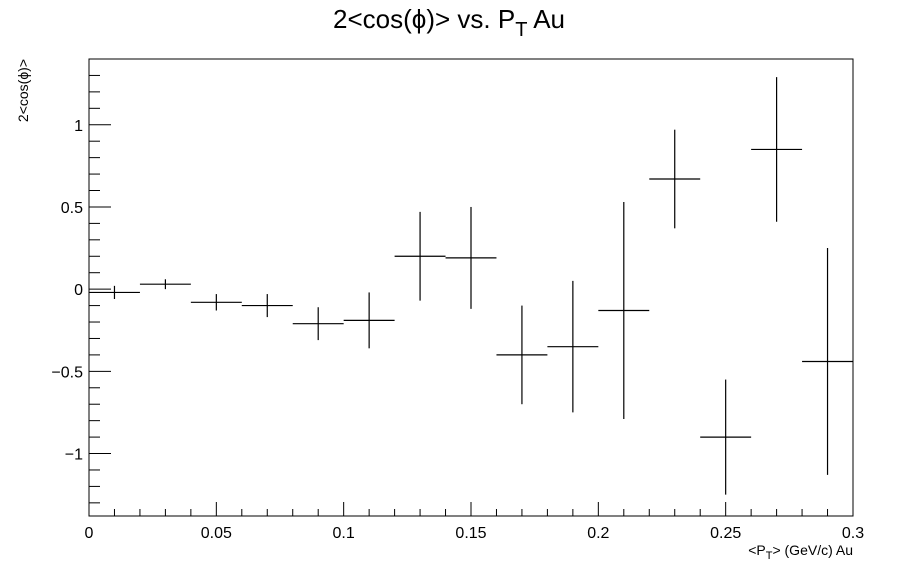 This screenshot has height=575, width=898. What do you see at coordinates (23, 90) in the screenshot?
I see `y-axis-label: 2<cos(ϕ)>` at bounding box center [23, 90].